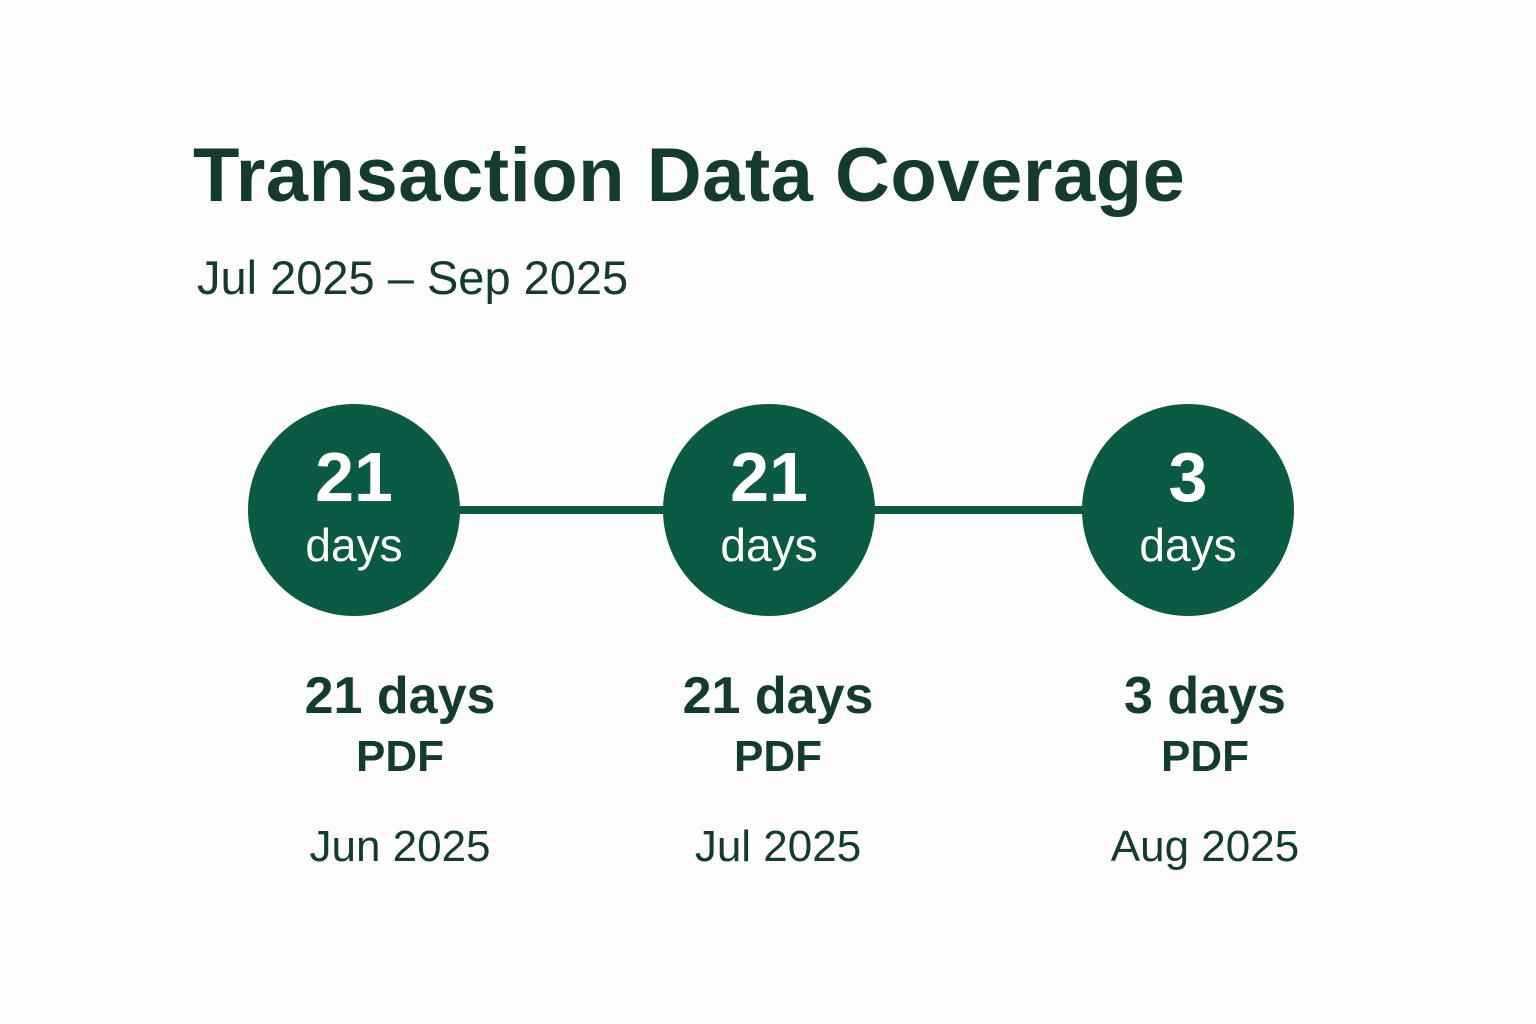  Describe the element at coordinates (400, 846) in the screenshot. I see `month-label: Jun 2025` at that location.